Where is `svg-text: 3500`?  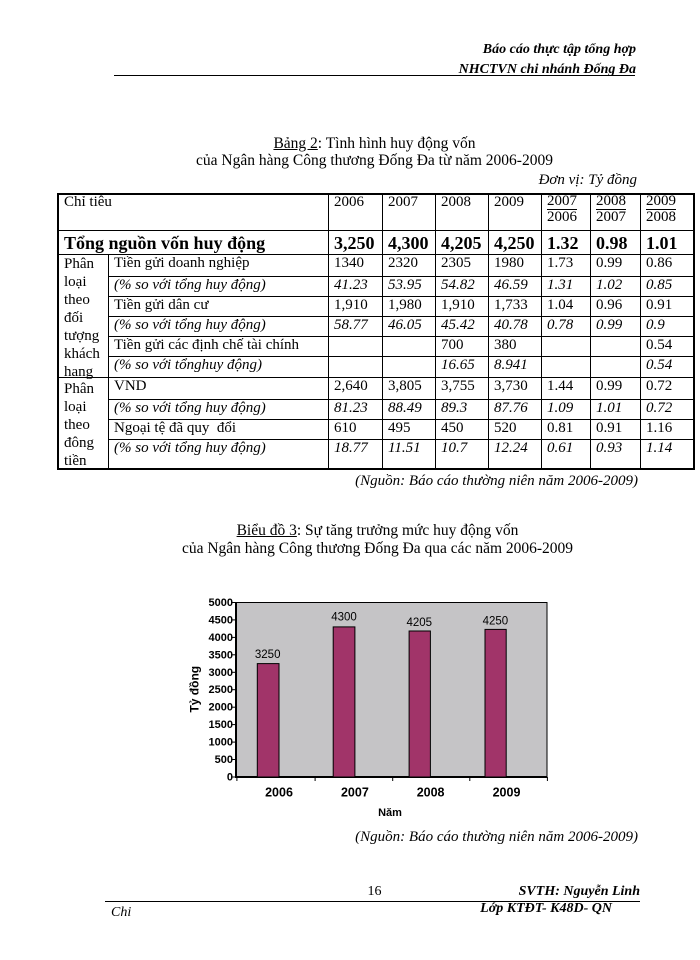 svg-text: 3500 is located at coordinates (221, 655).